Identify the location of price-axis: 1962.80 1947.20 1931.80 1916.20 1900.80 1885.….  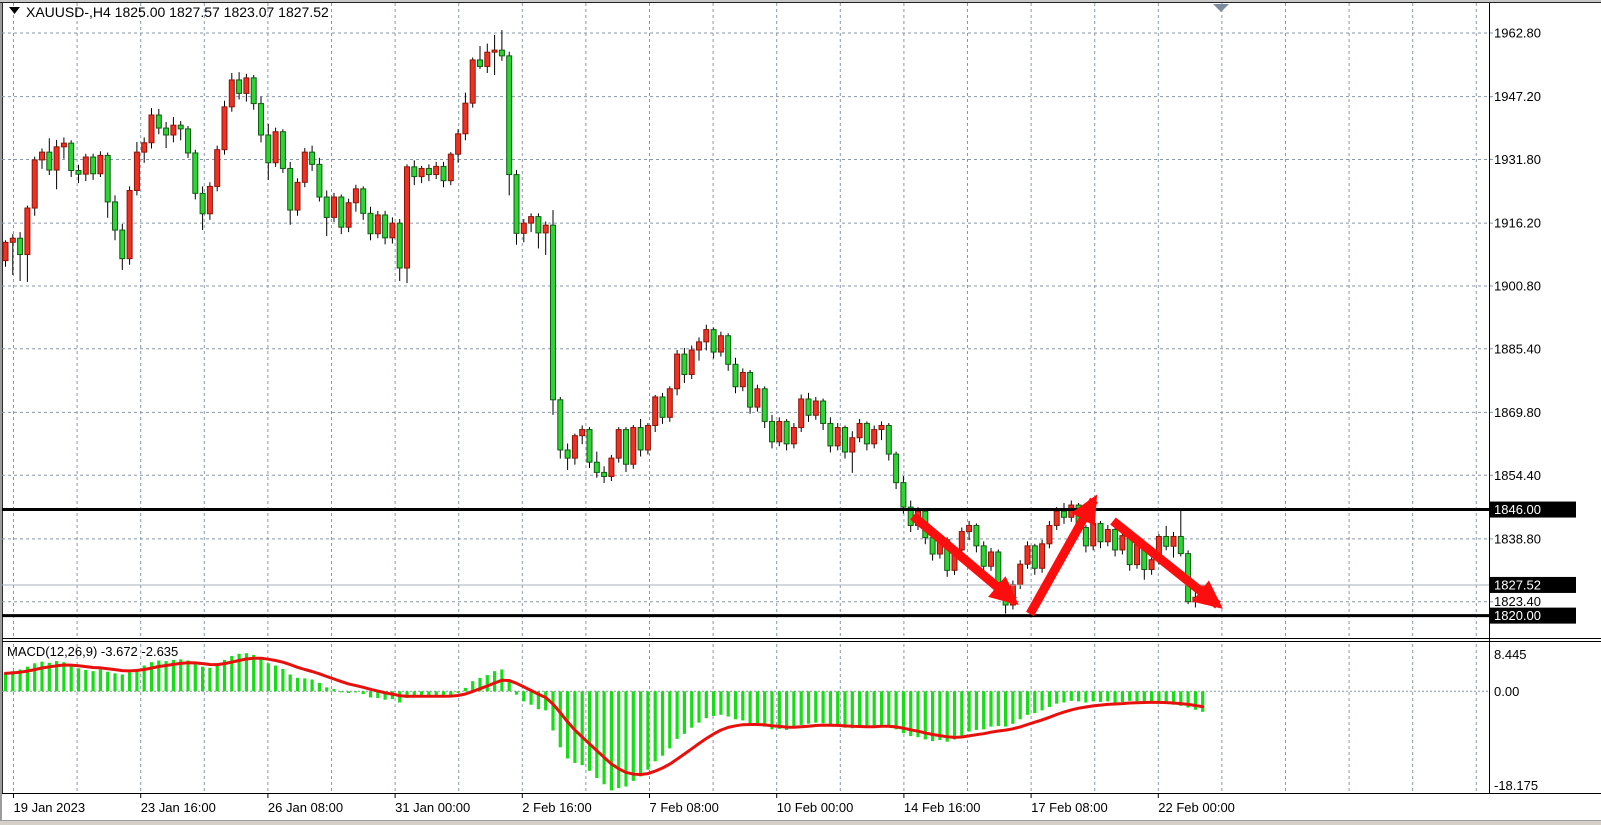
(1533, 325).